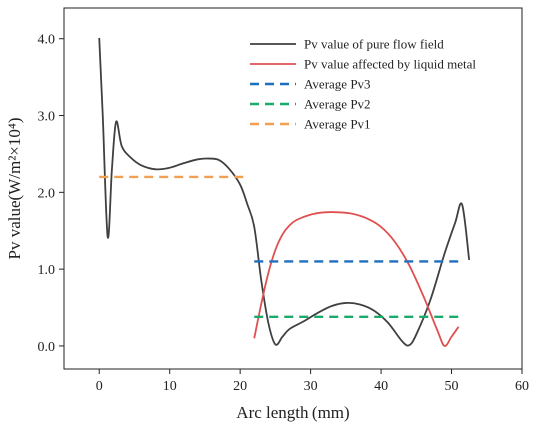 The width and height of the screenshot is (533, 429). What do you see at coordinates (47, 193) in the screenshot?
I see `y-tick-label: 2.0` at bounding box center [47, 193].